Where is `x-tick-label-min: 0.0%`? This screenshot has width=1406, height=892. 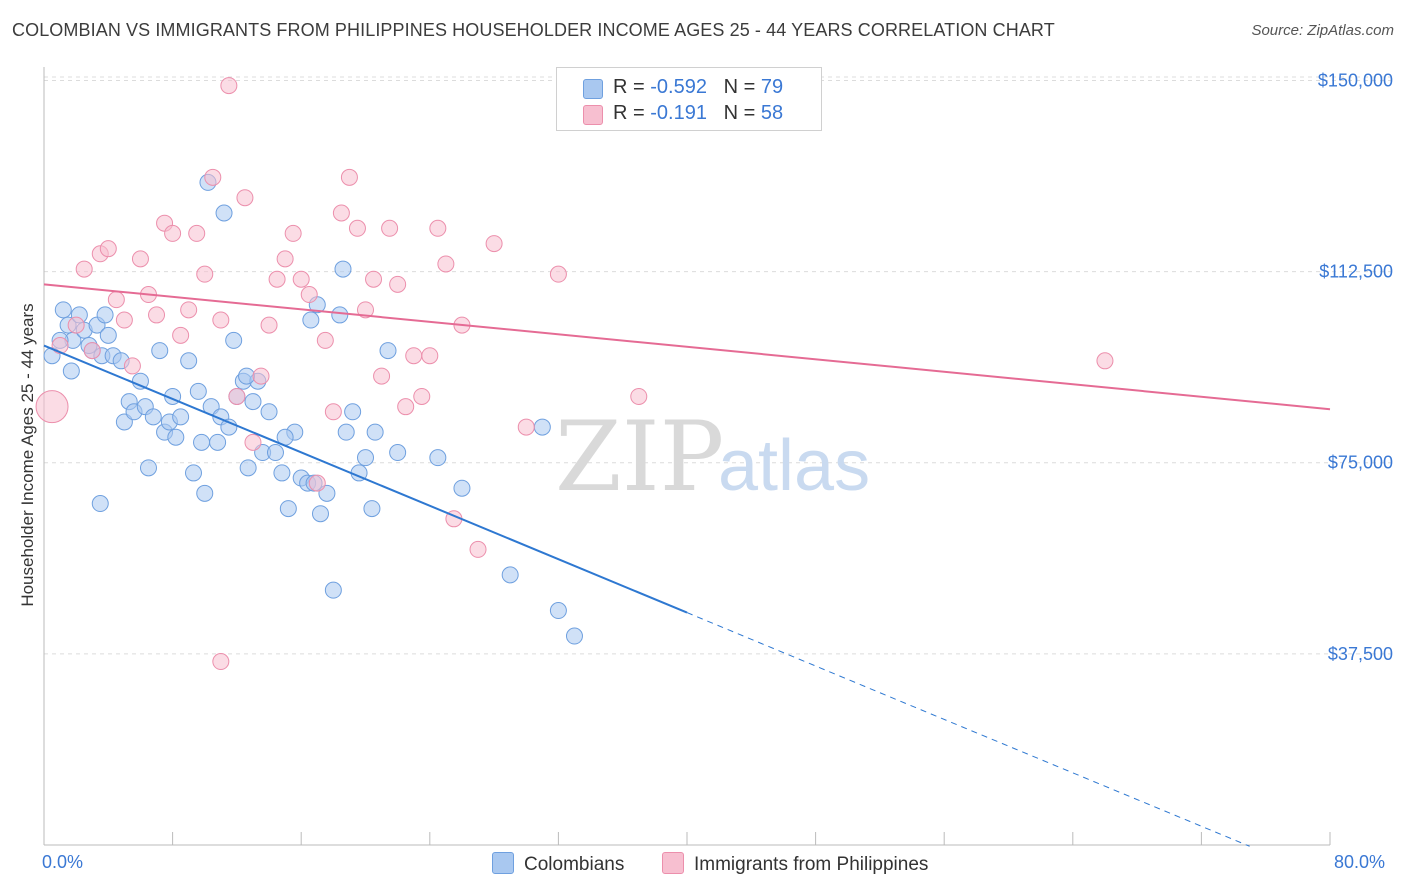 x-tick-label-min: 0.0% is located at coordinates (63, 862).